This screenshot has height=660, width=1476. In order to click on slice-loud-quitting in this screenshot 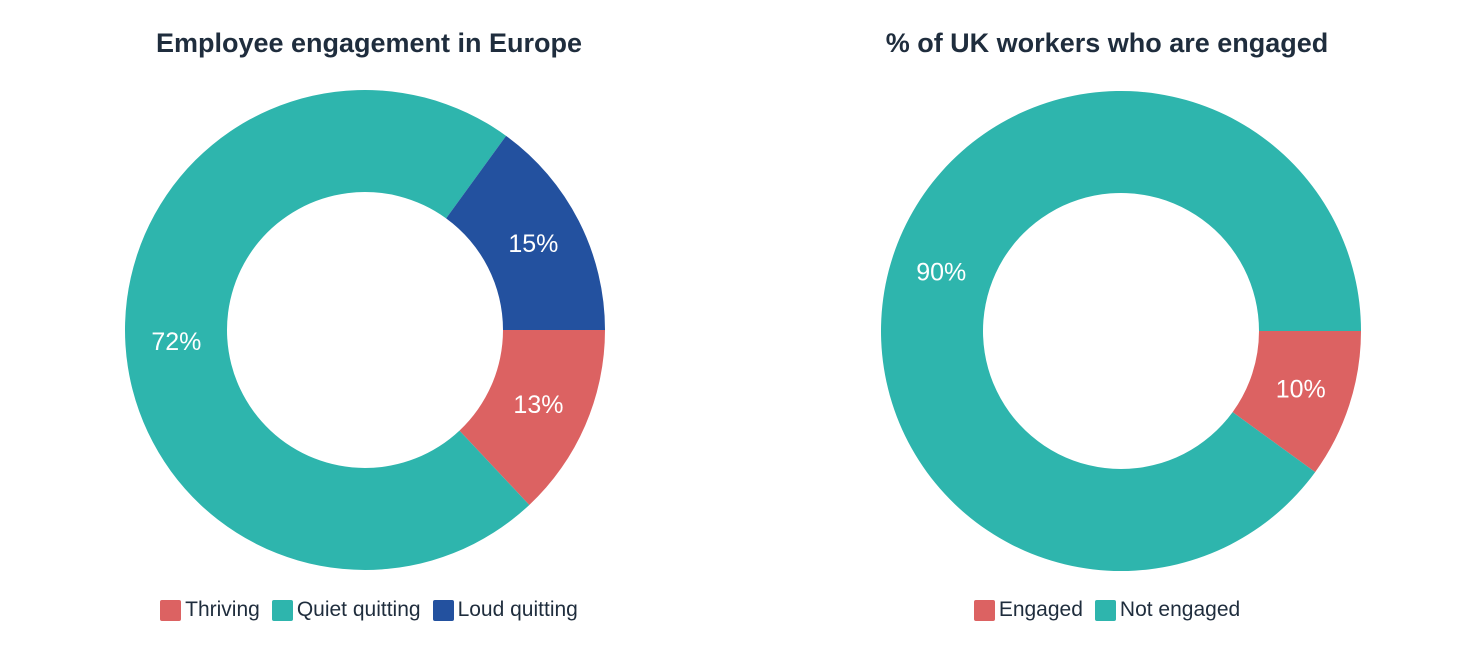, I will do `click(525, 232)`.